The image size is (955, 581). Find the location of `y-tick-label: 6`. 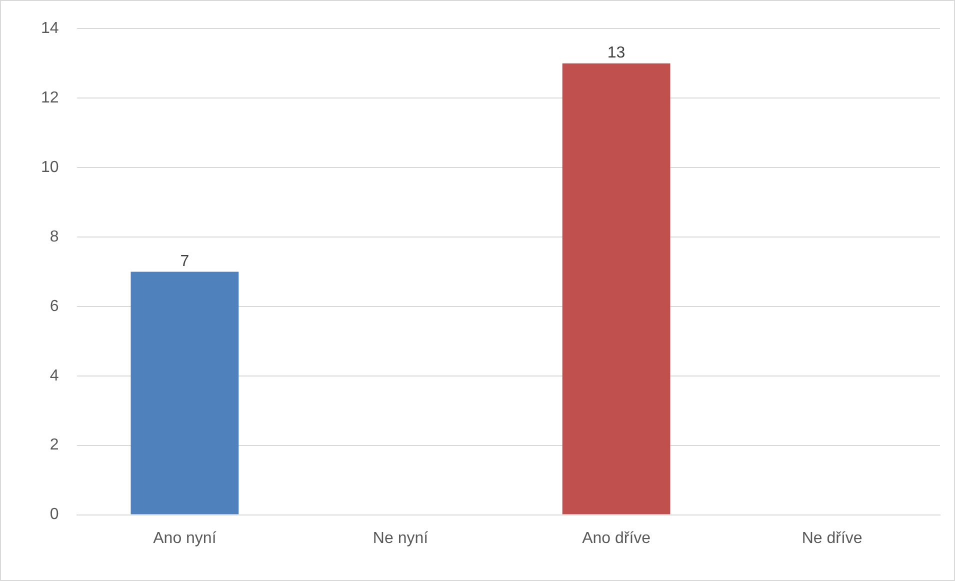

y-tick-label: 6 is located at coordinates (54, 306).